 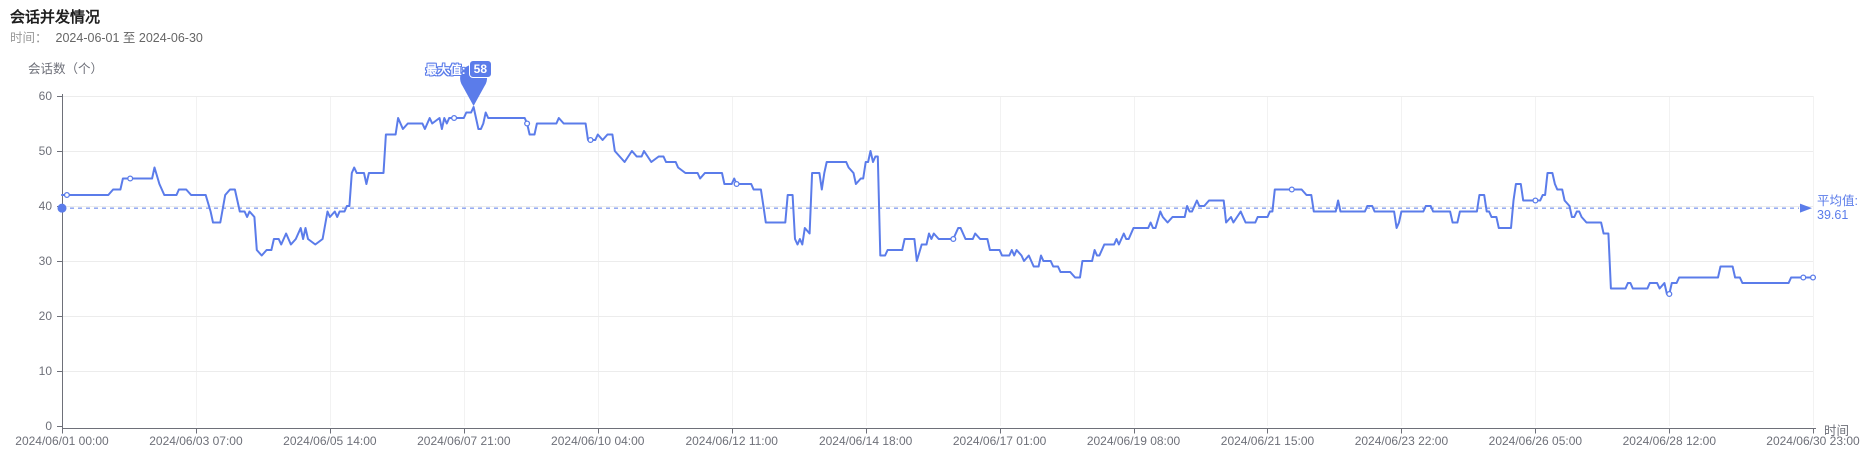 What do you see at coordinates (129, 38) in the screenshot?
I see `time-range-value: 2024-06-01 至 2024-06-30` at bounding box center [129, 38].